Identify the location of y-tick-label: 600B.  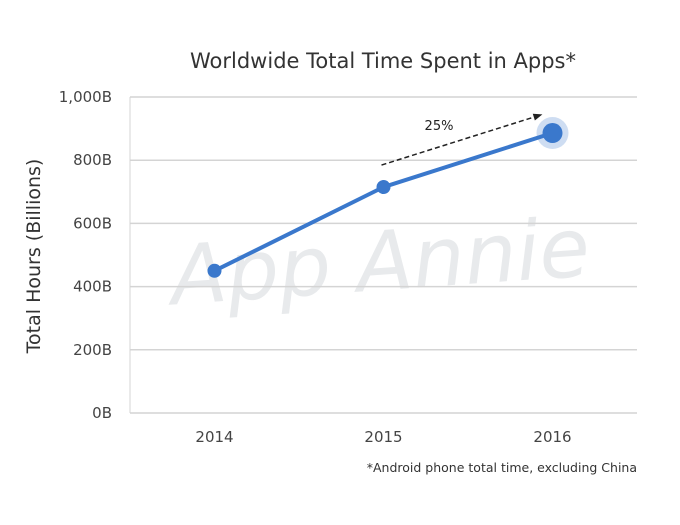
(92, 223).